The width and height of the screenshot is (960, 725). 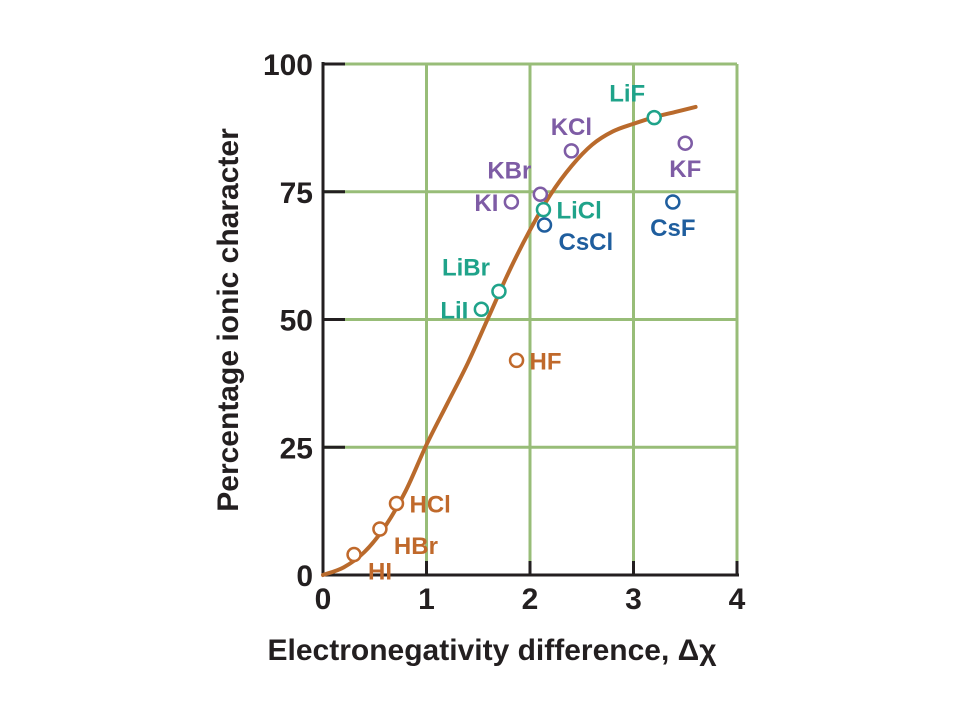 What do you see at coordinates (585, 242) in the screenshot?
I see `point-label-cscl: CsCl` at bounding box center [585, 242].